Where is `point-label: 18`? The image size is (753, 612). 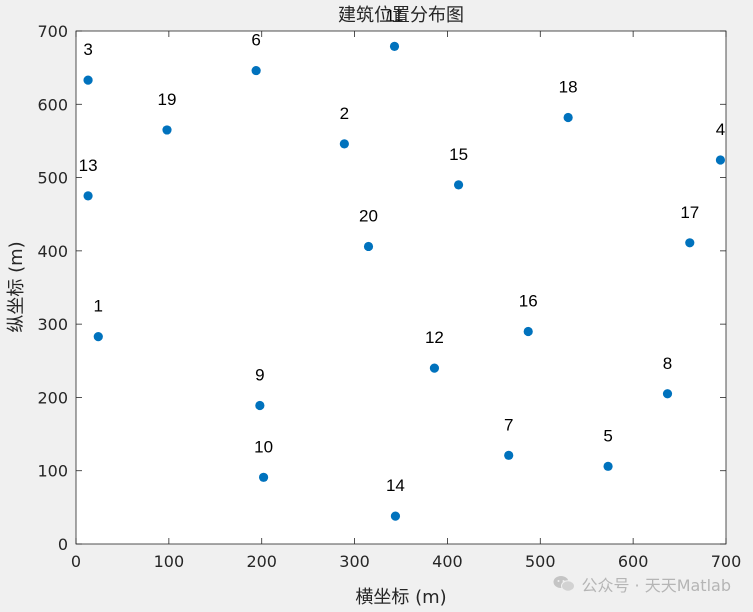 point-label: 18 is located at coordinates (568, 86).